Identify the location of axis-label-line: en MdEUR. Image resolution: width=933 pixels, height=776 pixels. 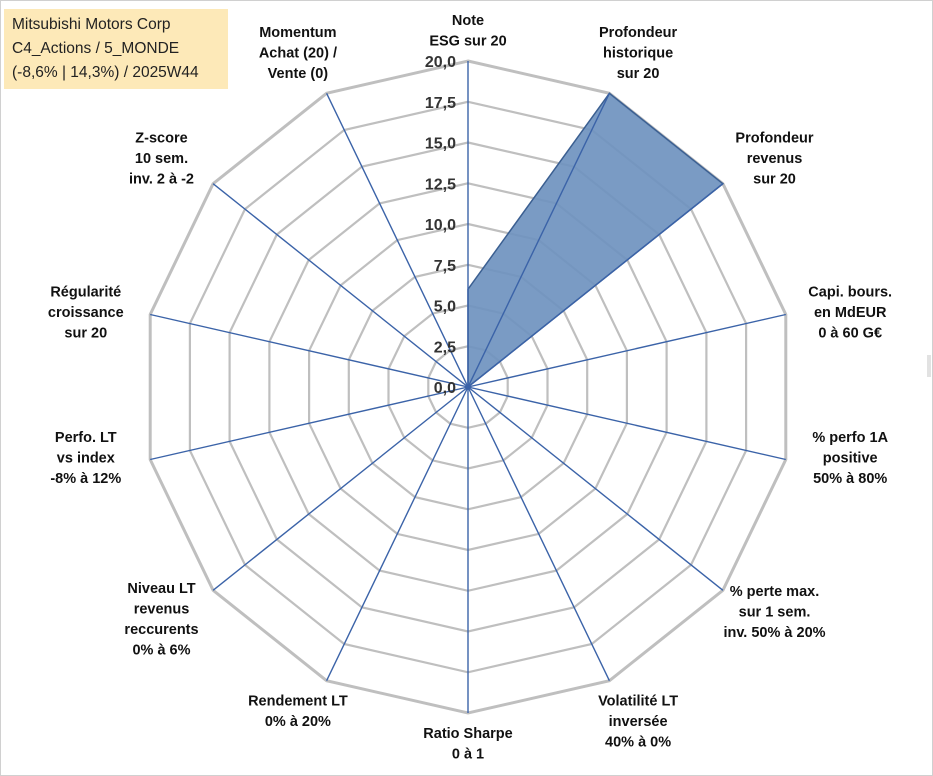
(850, 313).